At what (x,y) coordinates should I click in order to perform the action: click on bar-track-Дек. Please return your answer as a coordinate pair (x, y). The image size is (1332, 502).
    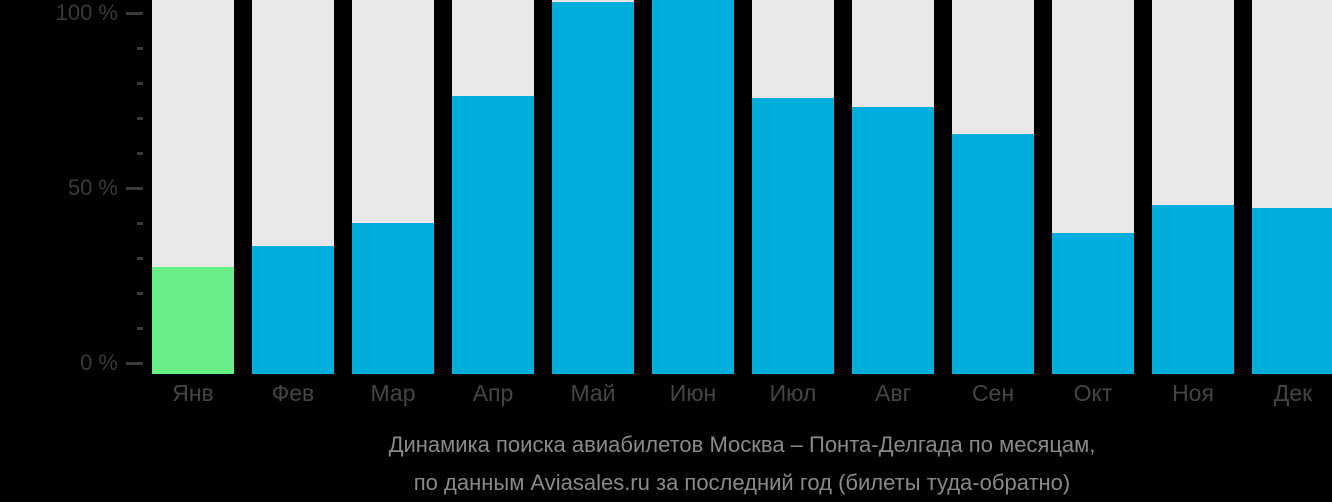
    Looking at the image, I should click on (1292, 187).